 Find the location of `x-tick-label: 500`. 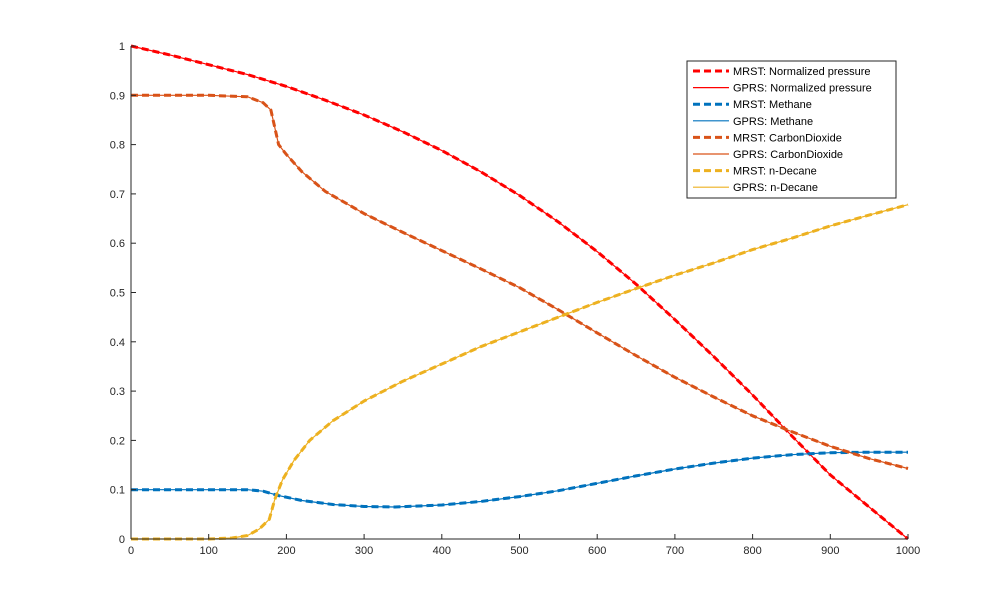

x-tick-label: 500 is located at coordinates (519, 551).